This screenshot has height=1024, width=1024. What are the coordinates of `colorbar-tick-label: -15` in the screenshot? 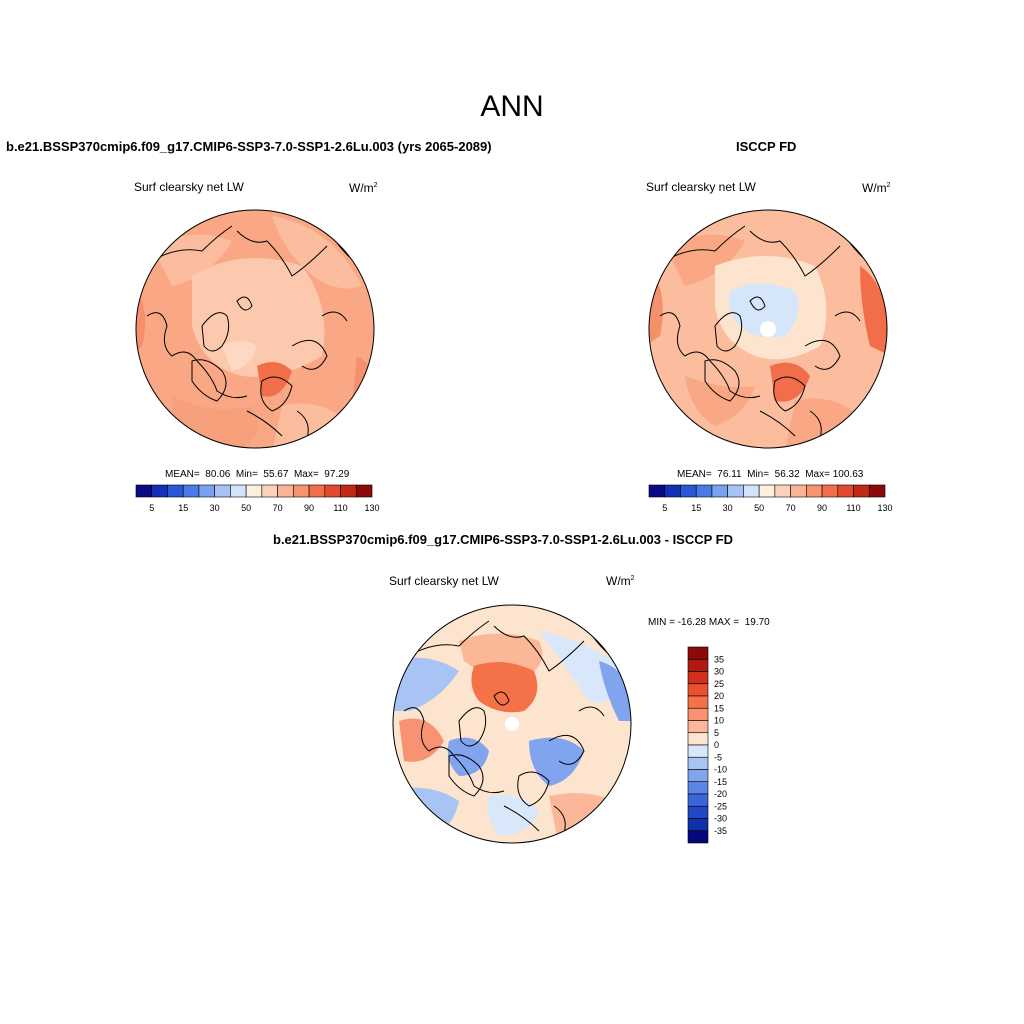 It's located at (720, 782).